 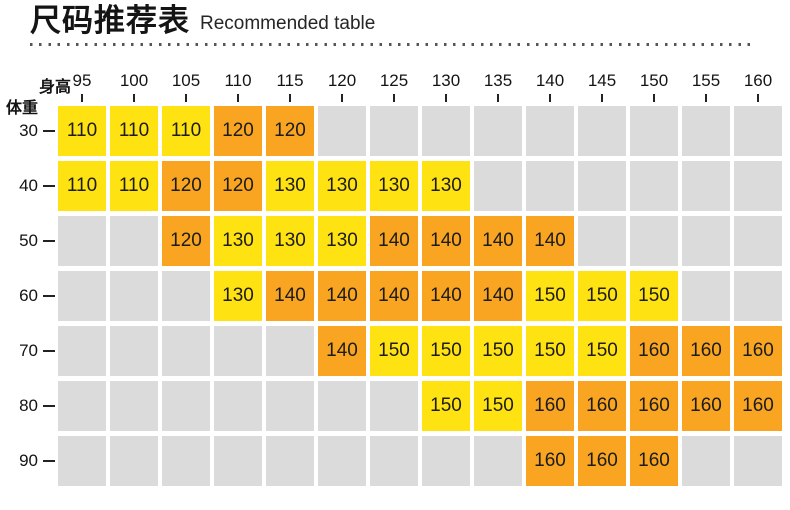 I want to click on weight-label-40: 40, so click(x=28, y=186).